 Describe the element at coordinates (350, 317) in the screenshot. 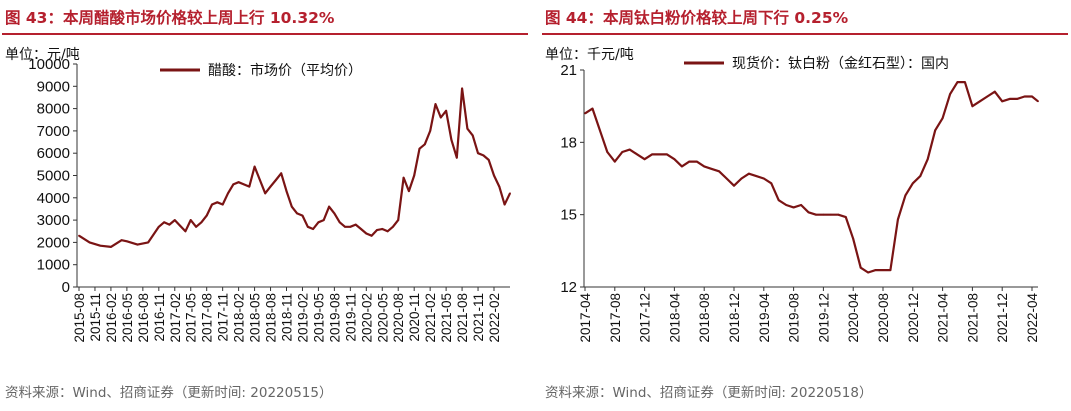

I see `x-tick-label: 2019-11` at that location.